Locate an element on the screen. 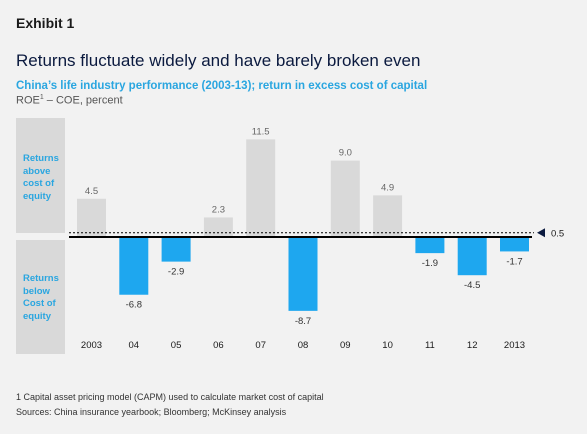 This screenshot has width=587, height=434. exhibit-label: Exhibit 1 is located at coordinates (45, 23).